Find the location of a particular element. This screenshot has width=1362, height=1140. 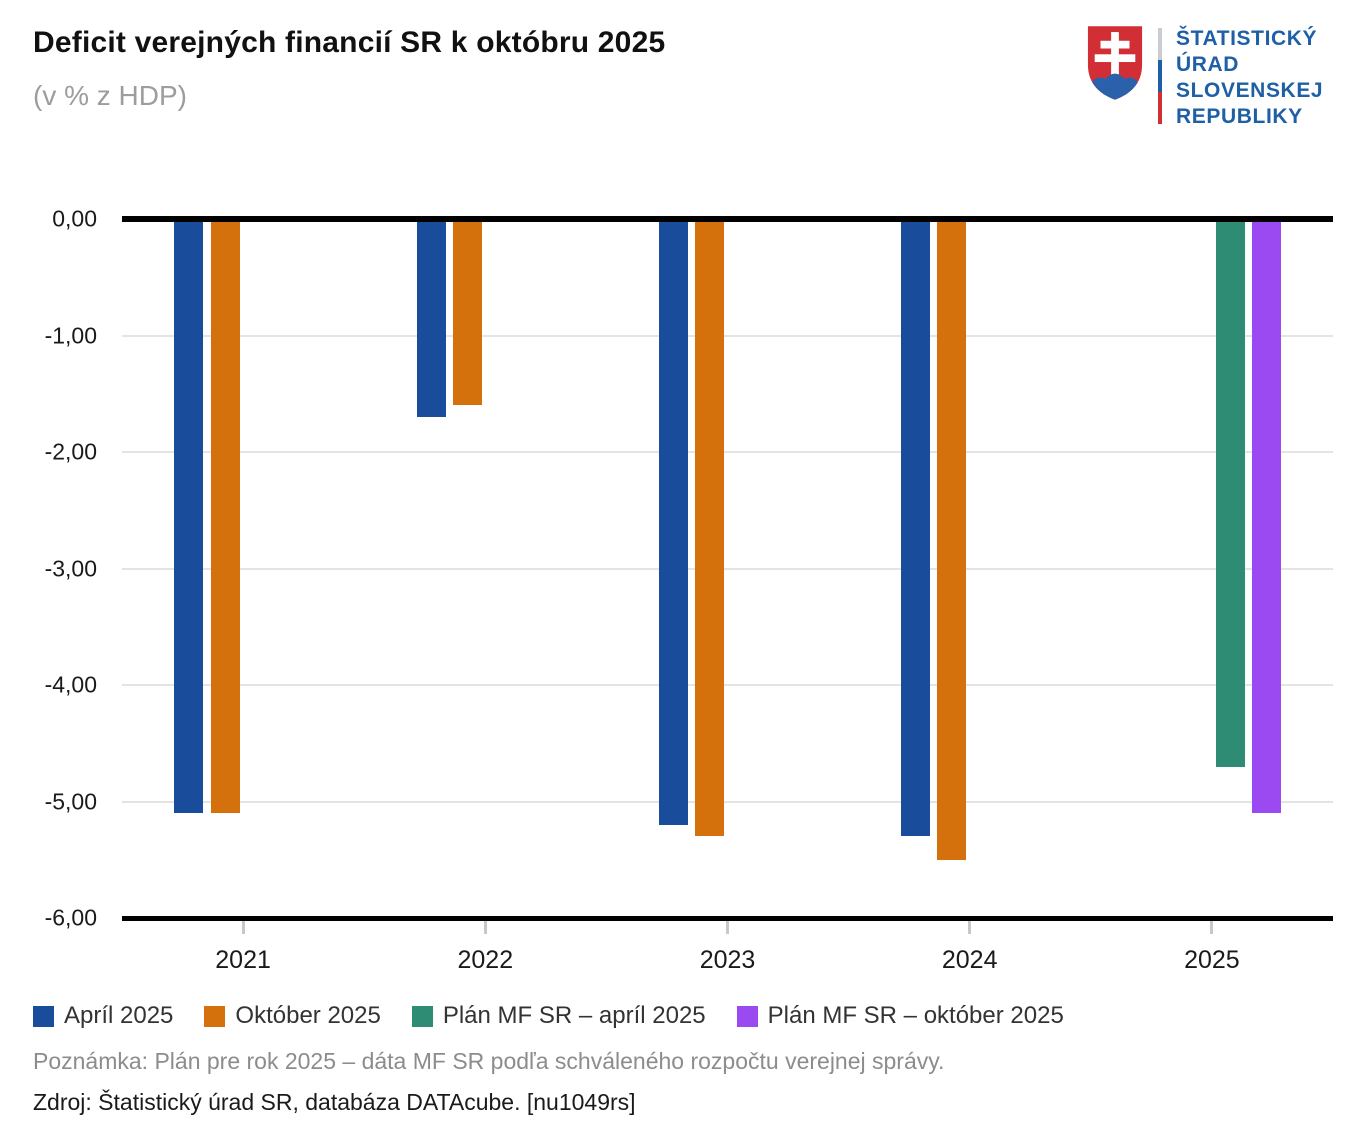

x-axis-category-label: 2025 is located at coordinates (1212, 960).